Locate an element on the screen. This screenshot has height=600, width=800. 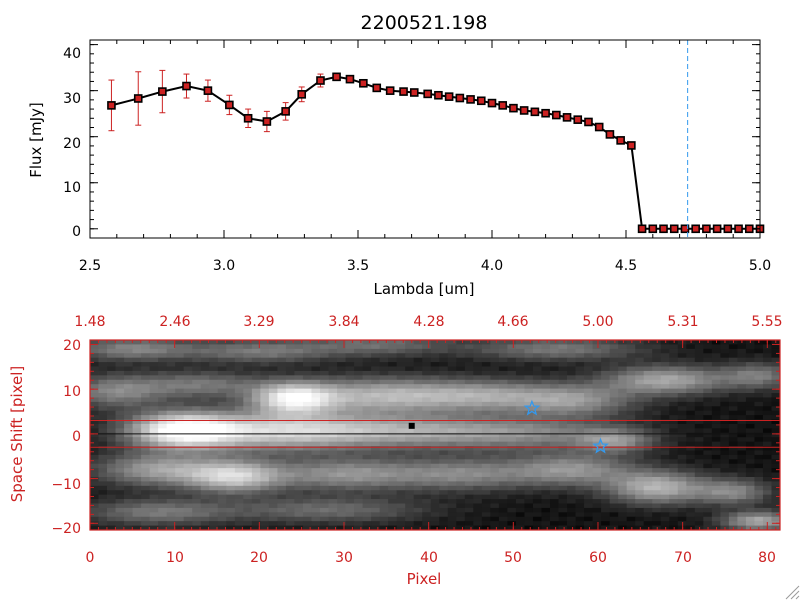
y-tick-label: 30 is located at coordinates (72, 99).